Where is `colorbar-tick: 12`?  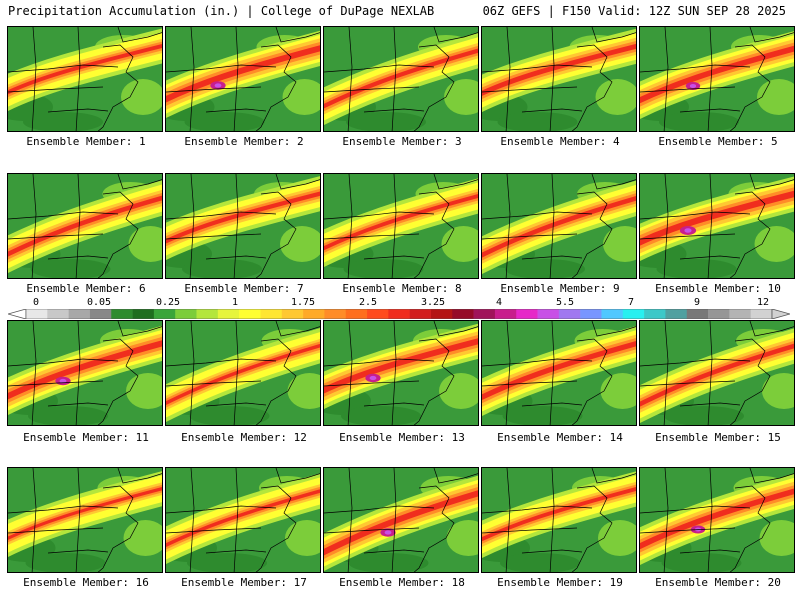
colorbar-tick: 12 is located at coordinates (763, 302).